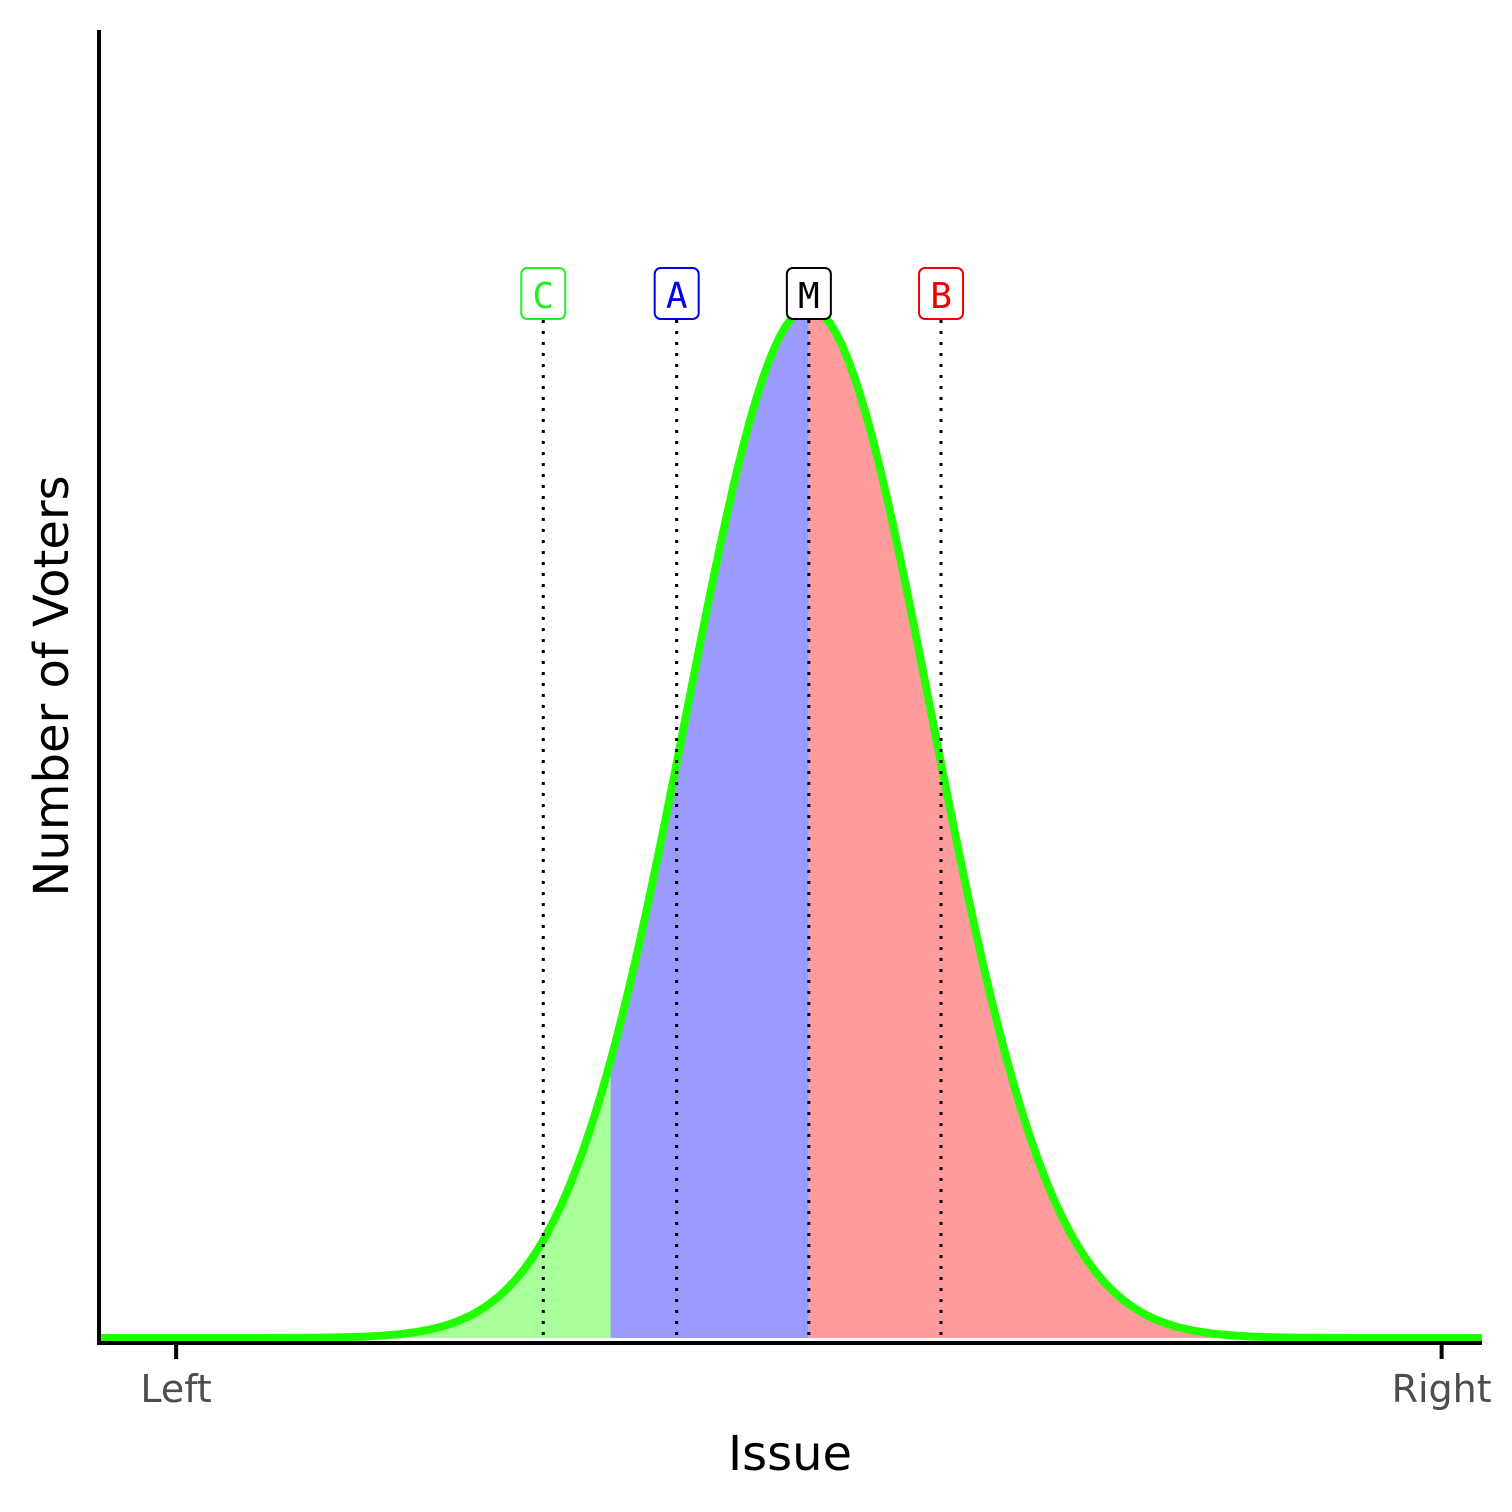 The height and width of the screenshot is (1512, 1512). What do you see at coordinates (1442, 1389) in the screenshot?
I see `x-tick-label-1: Right` at bounding box center [1442, 1389].